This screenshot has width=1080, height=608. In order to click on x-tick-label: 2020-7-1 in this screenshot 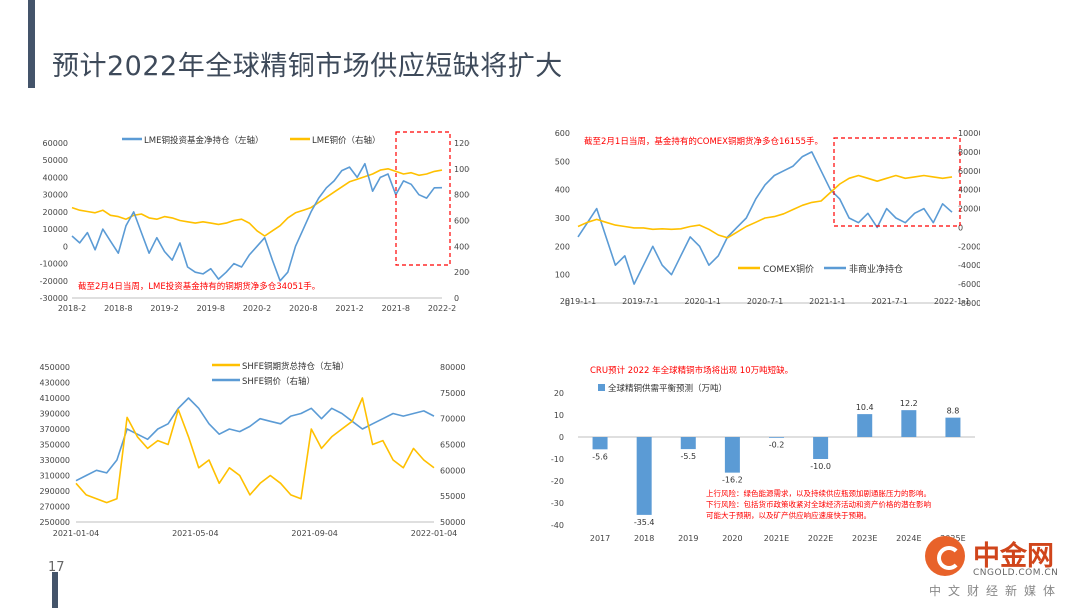, I will do `click(765, 301)`.